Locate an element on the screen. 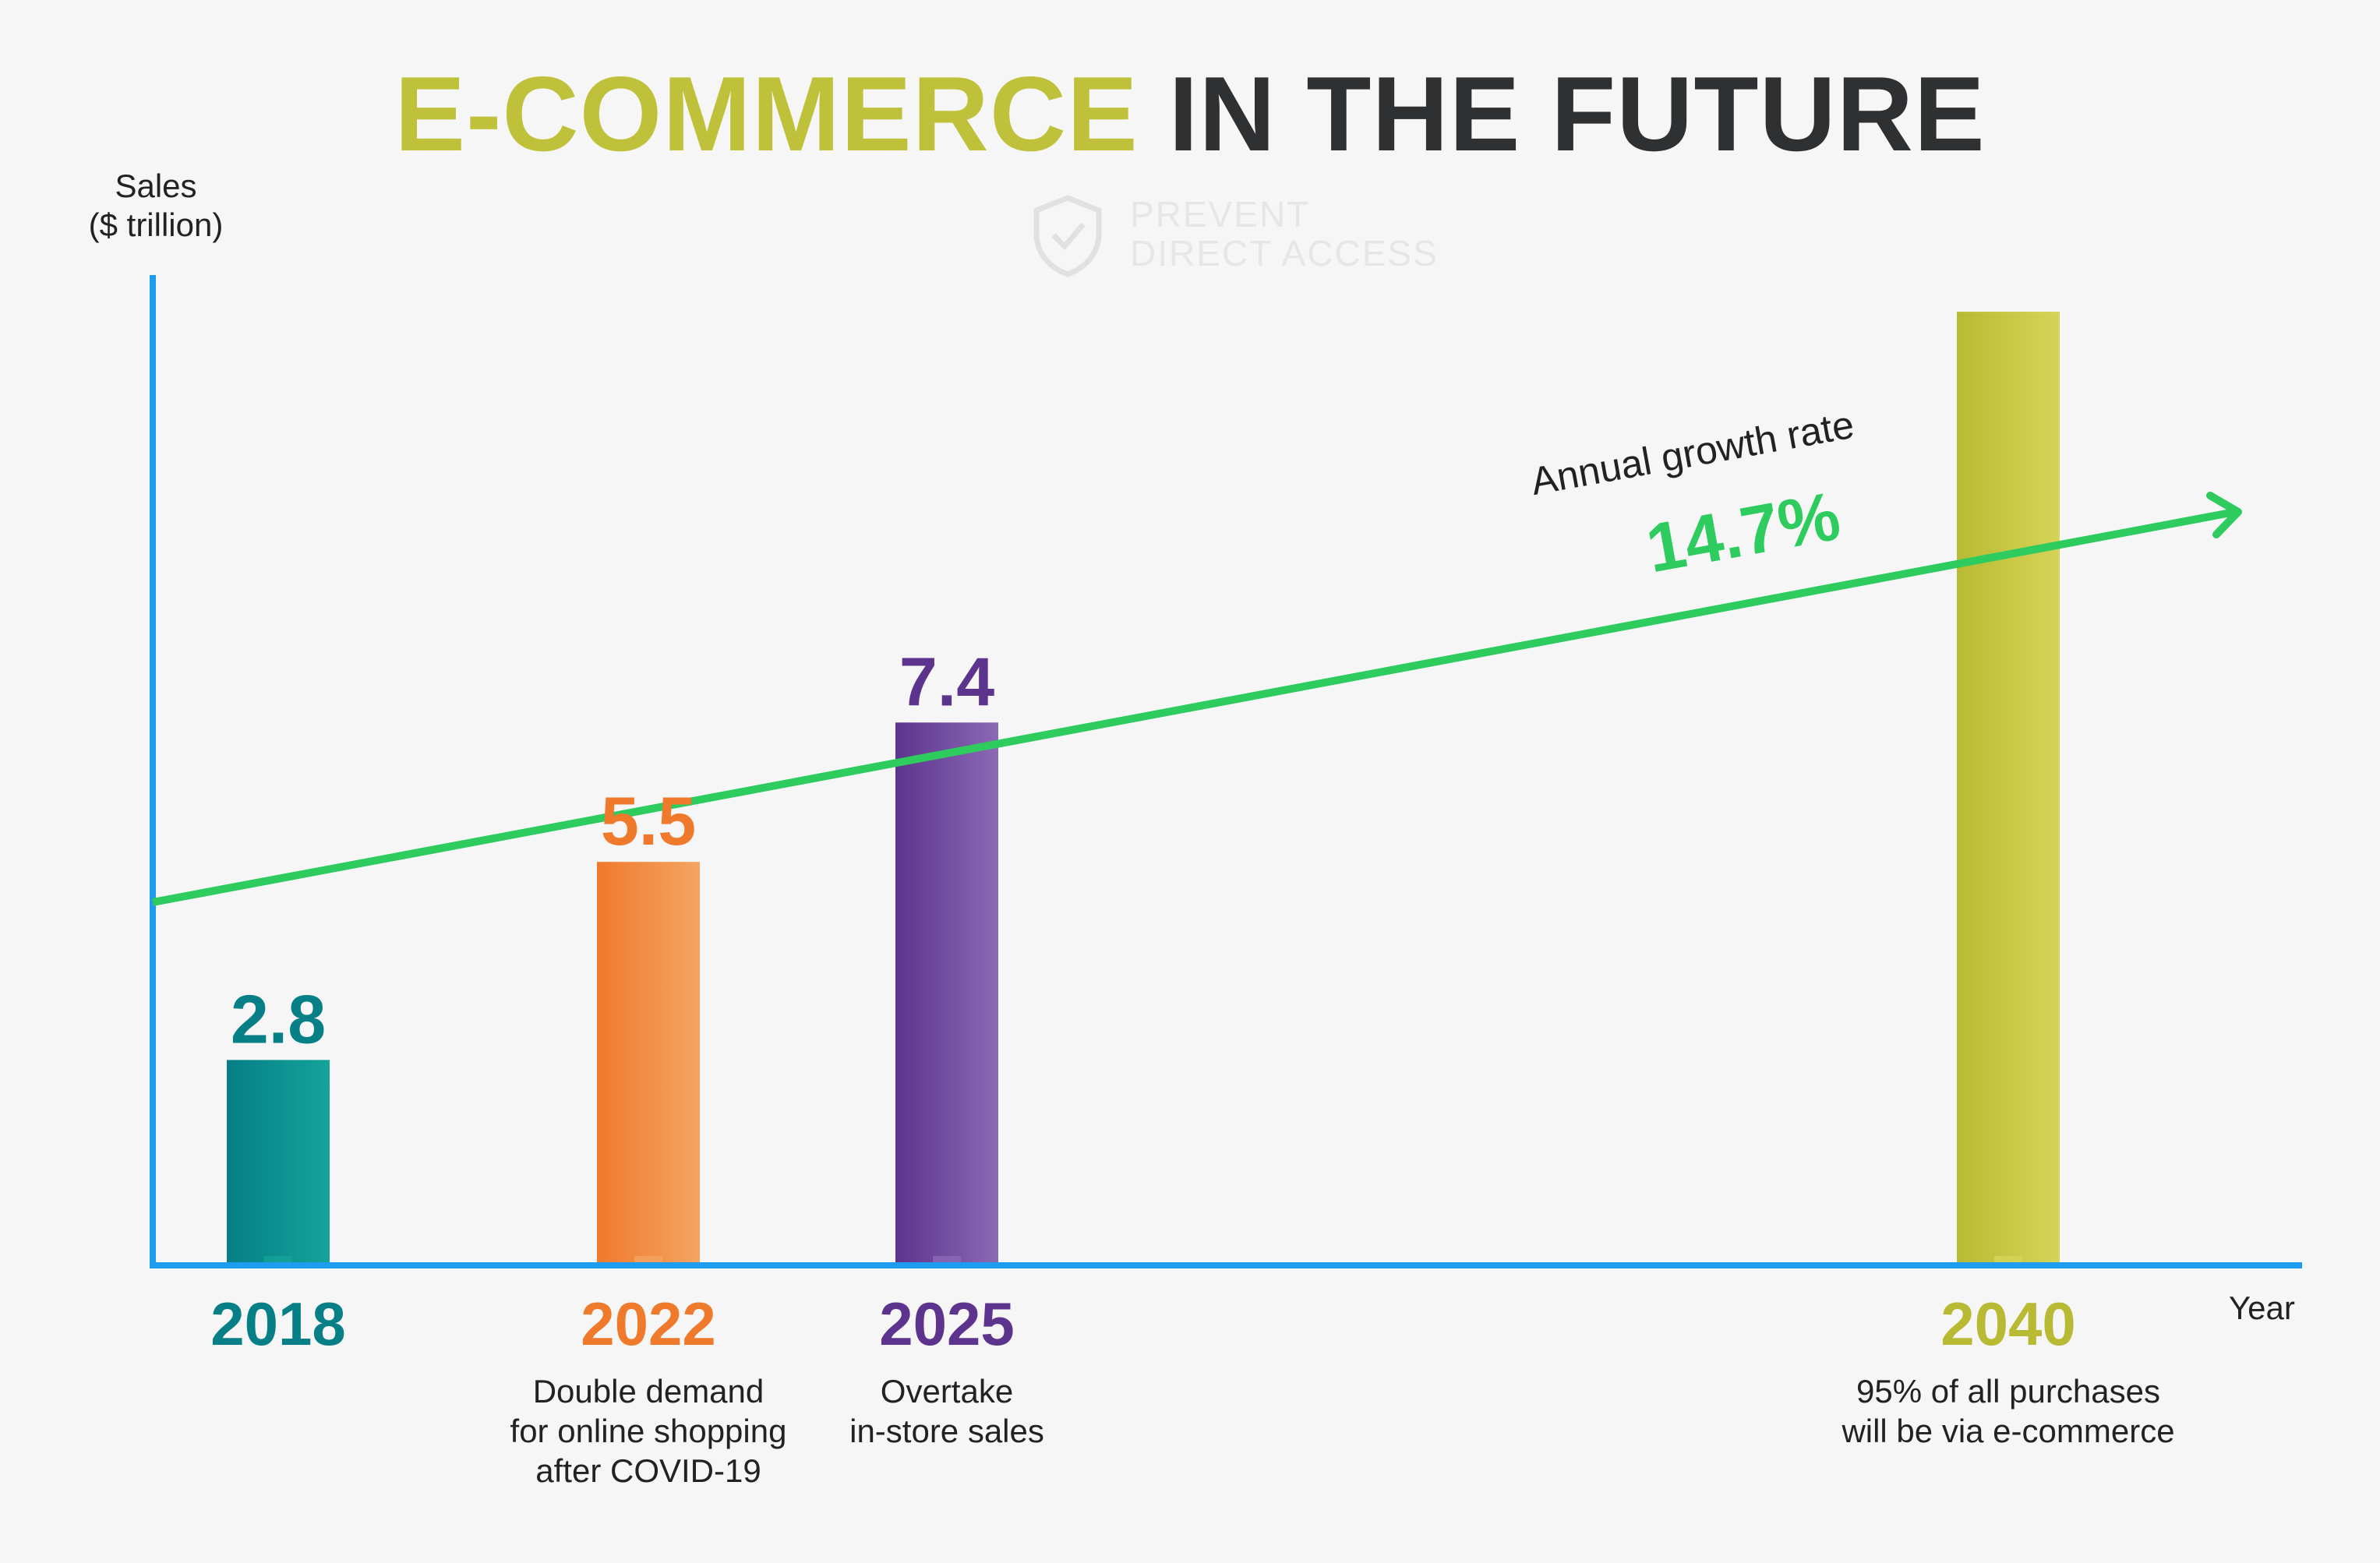  bar-2025 is located at coordinates (947, 994).